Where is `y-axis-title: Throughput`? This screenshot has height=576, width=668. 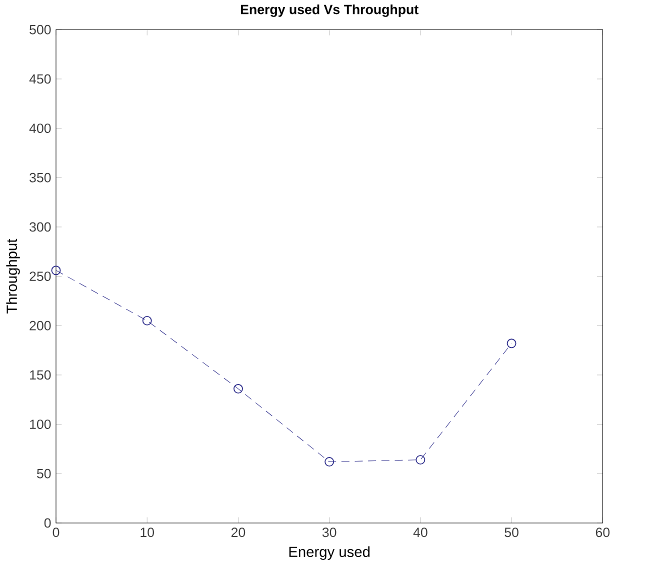 y-axis-title: Throughput is located at coordinates (13, 276).